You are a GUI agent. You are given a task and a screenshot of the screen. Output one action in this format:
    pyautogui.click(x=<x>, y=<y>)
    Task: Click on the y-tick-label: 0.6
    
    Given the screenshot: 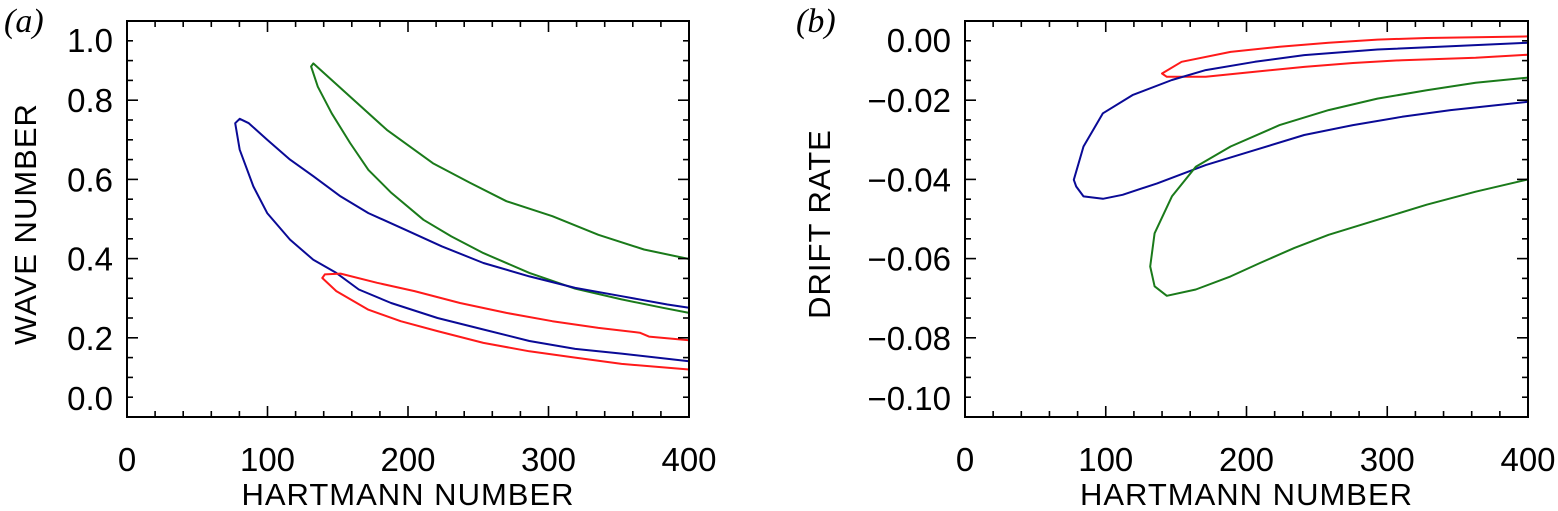 What is the action you would take?
    pyautogui.click(x=90, y=179)
    